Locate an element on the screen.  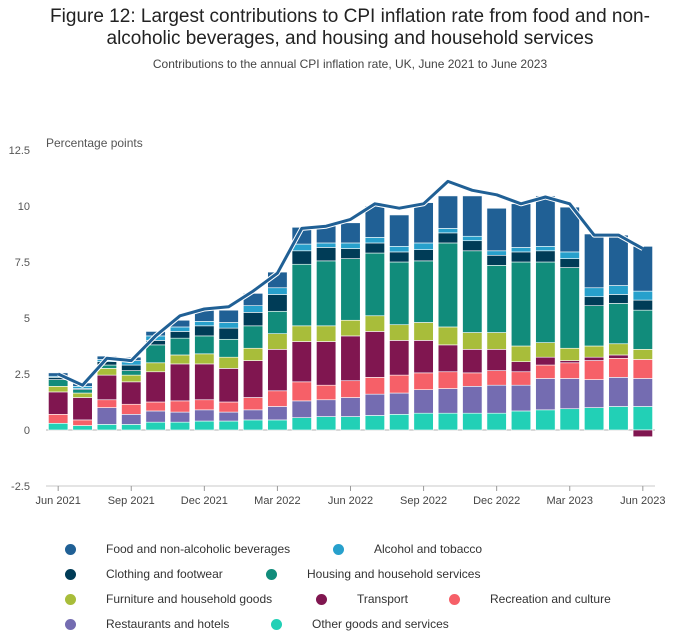
x-tick-label: Jun 2021 is located at coordinates (58, 501).